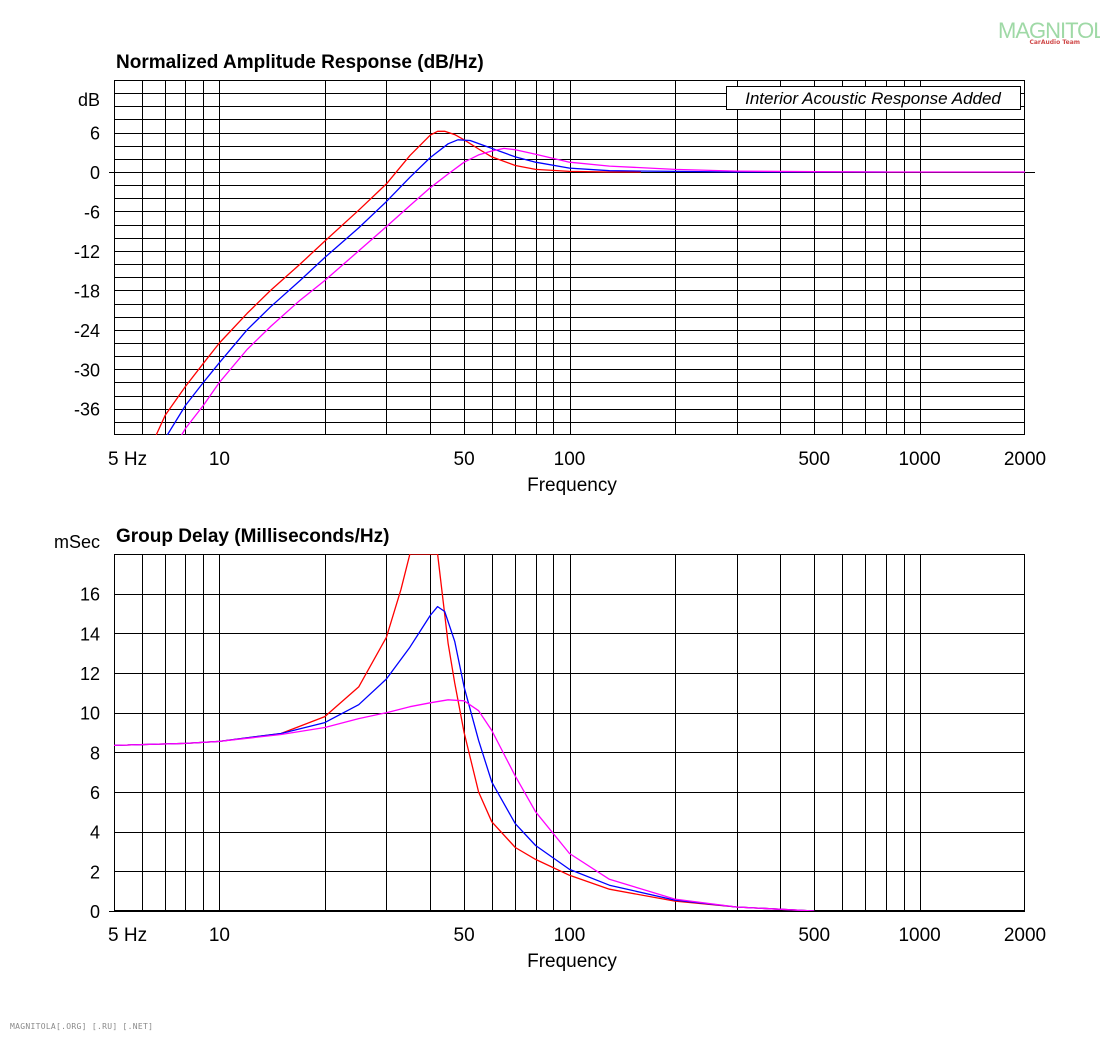 The width and height of the screenshot is (1100, 1037). Describe the element at coordinates (252, 536) in the screenshot. I see `chart-title: Group Delay (Milliseconds/Hz)` at that location.